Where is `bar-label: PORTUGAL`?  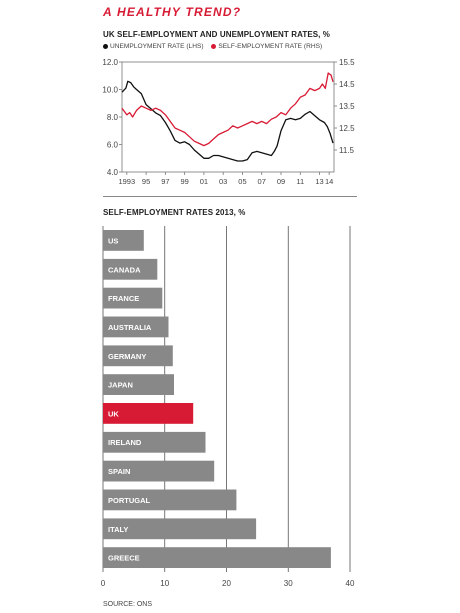
bar-label: PORTUGAL is located at coordinates (129, 500).